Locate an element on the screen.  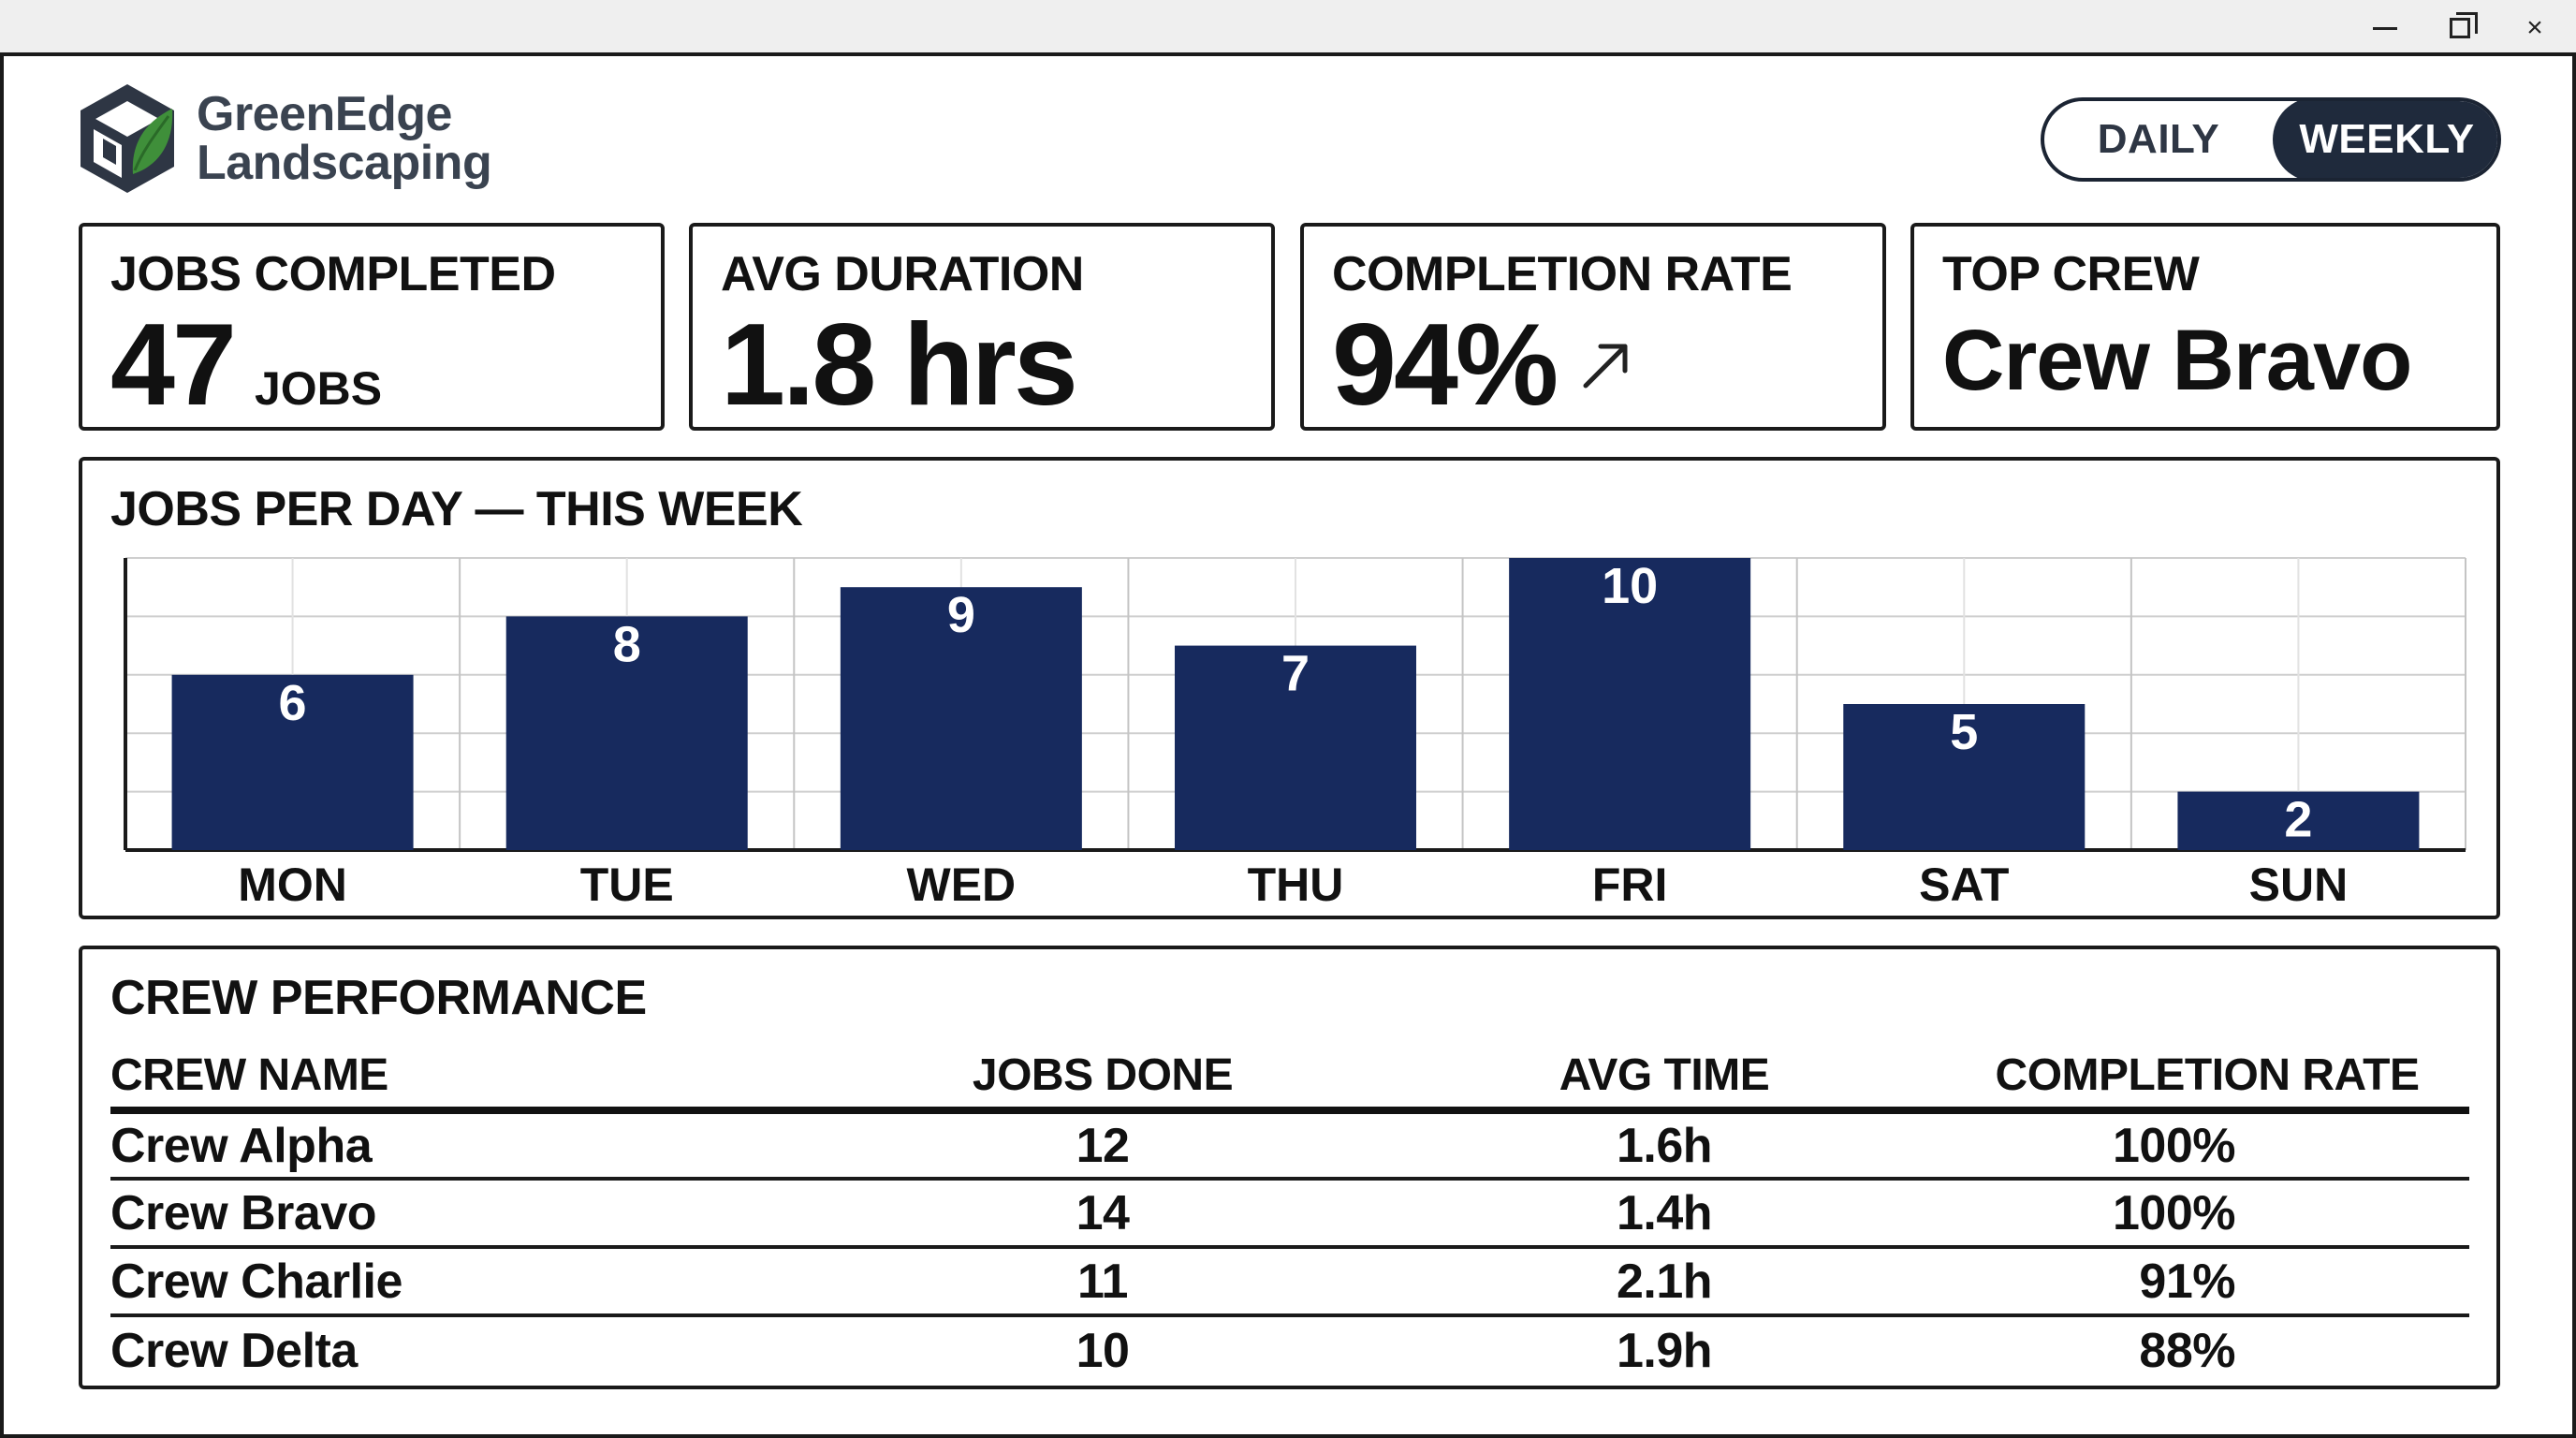
bar-sat is located at coordinates (1965, 777).